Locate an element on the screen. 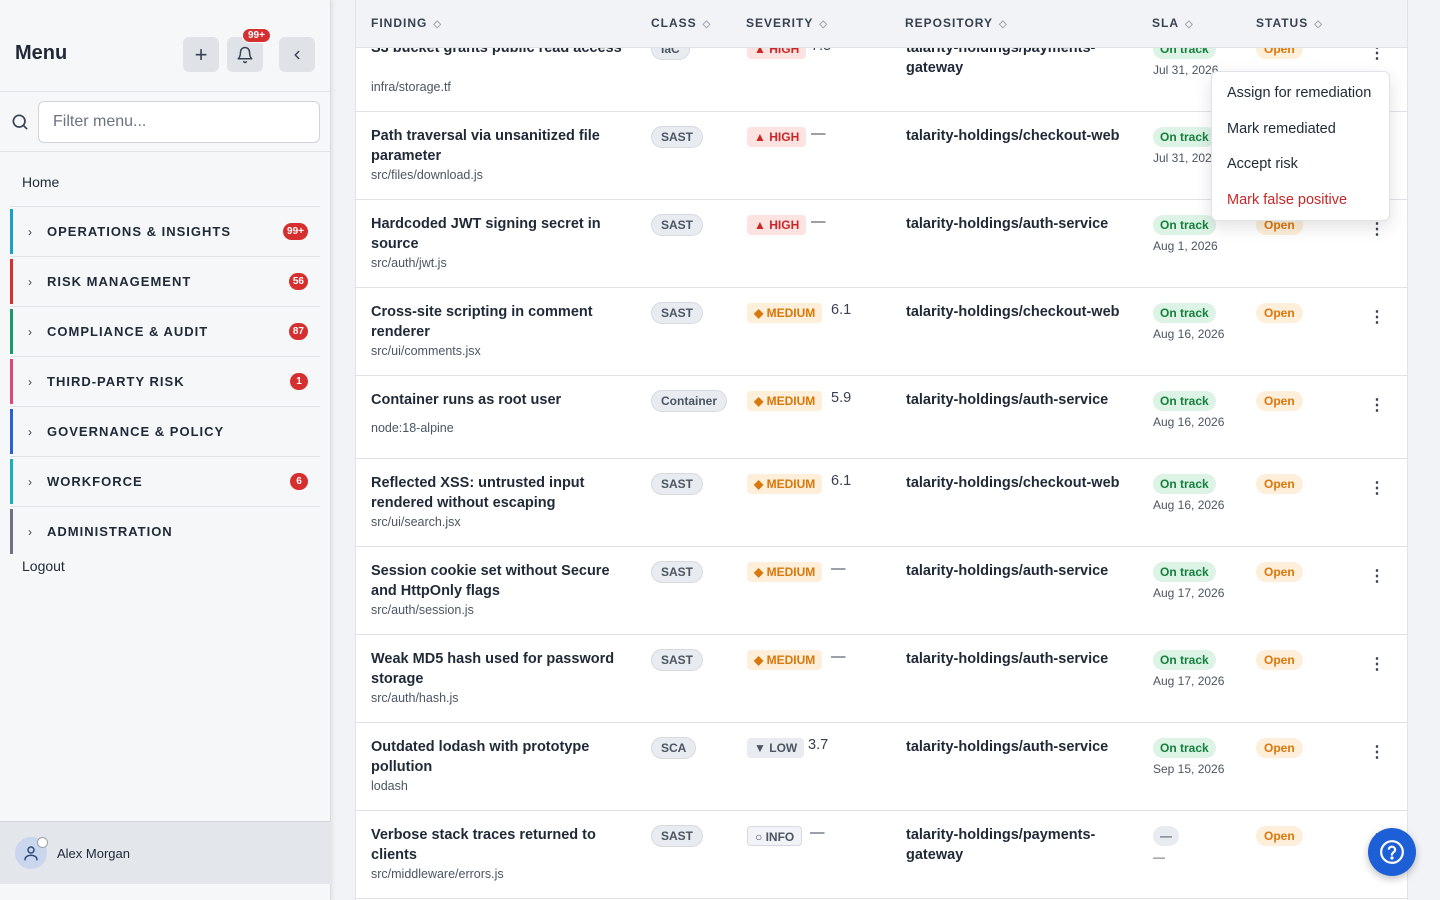  sidebar-item-label: COMPLIANCE & AUDIT is located at coordinates (128, 331).